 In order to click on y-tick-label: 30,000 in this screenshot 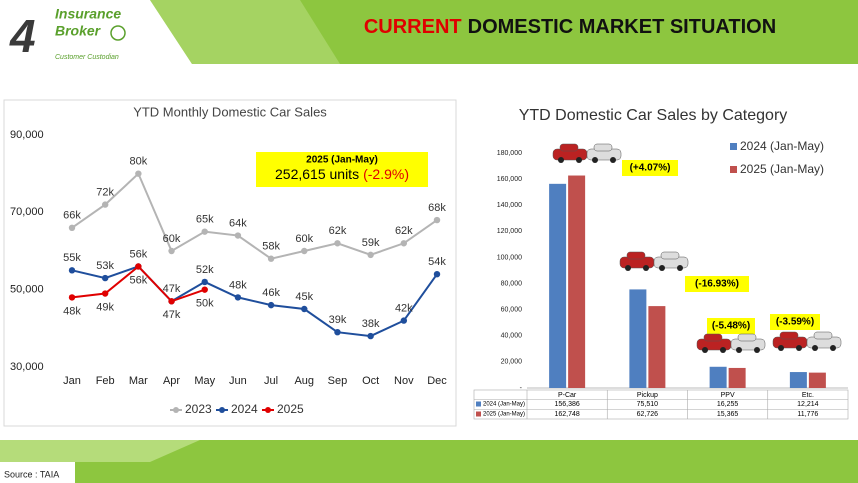, I will do `click(27, 367)`.